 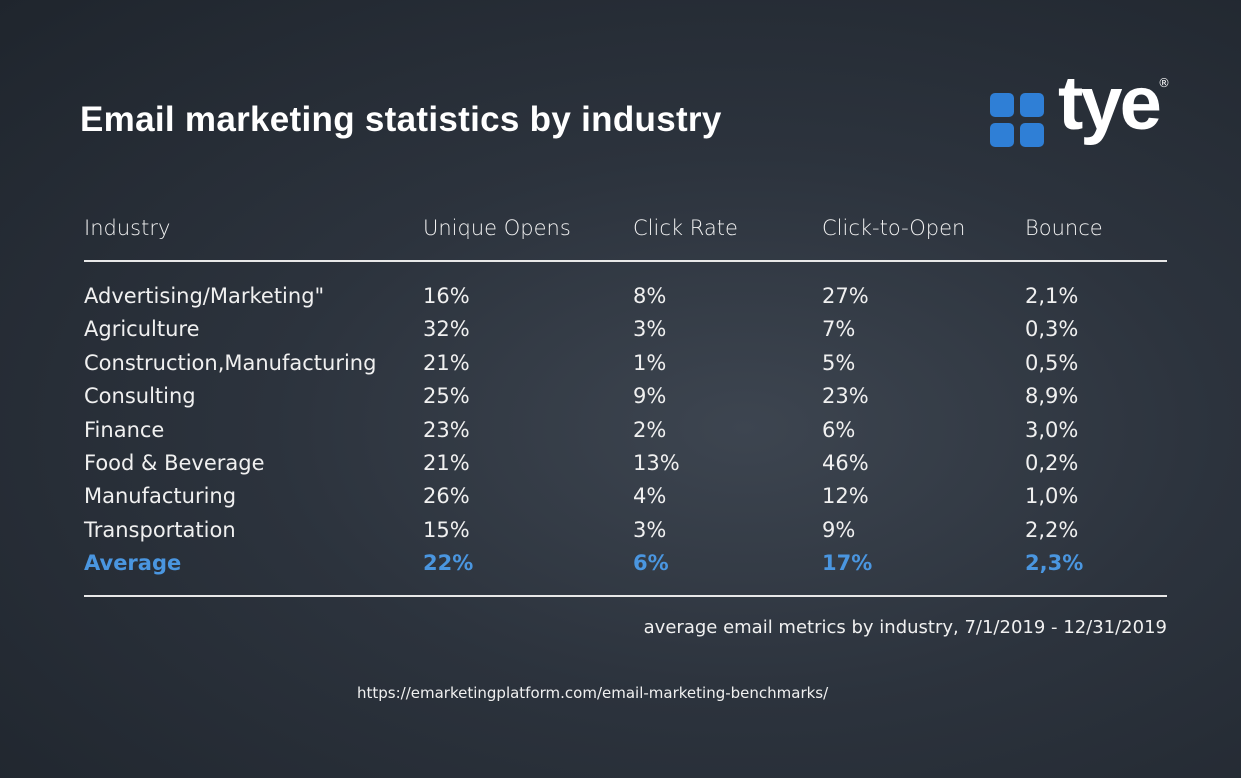 I want to click on table-cell: Consulting, so click(x=140, y=396).